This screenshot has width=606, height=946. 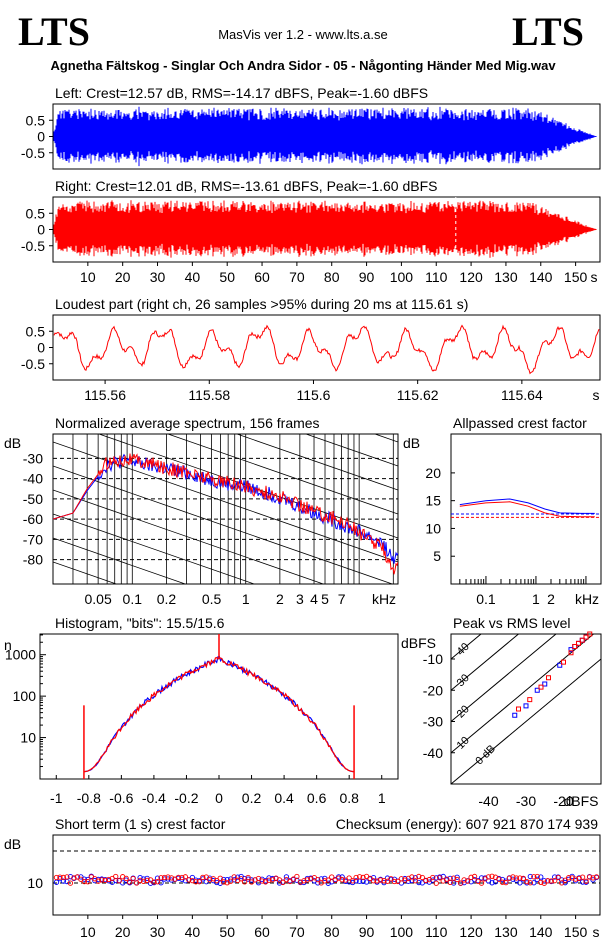 What do you see at coordinates (284, 798) in the screenshot?
I see `histogram-xtick-label: 0.4` at bounding box center [284, 798].